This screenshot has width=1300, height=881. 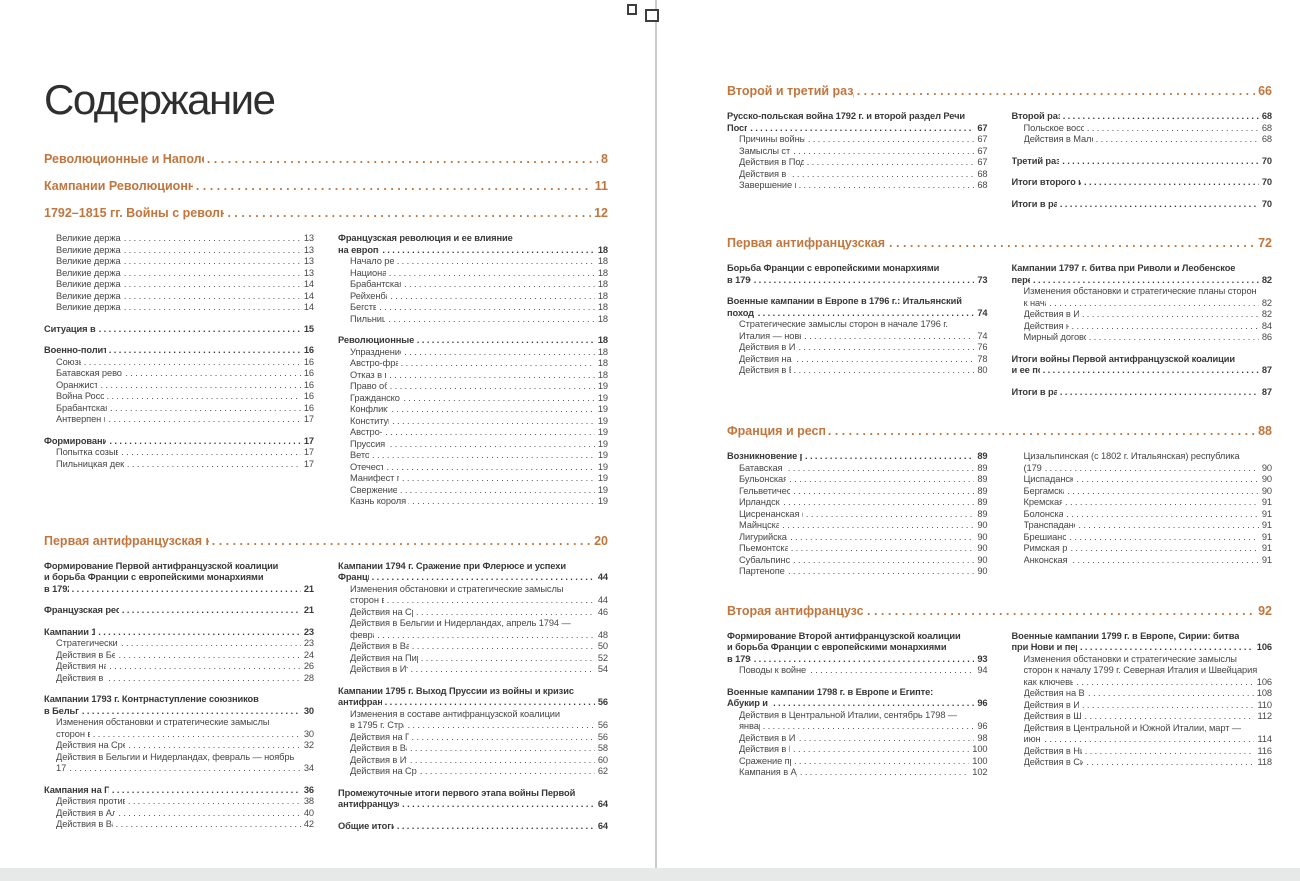 I want to click on toc-entry: Вето короля 19, so click(x=473, y=456).